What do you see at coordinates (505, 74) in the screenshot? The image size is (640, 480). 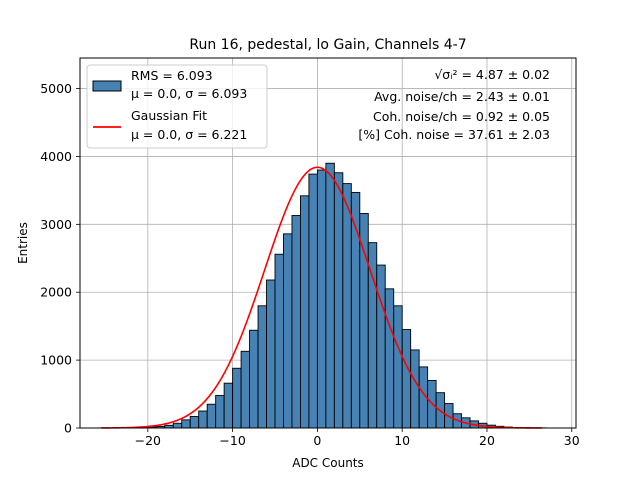 I see `annotation-total-noise-value: = 4.87 ± 0.02` at bounding box center [505, 74].